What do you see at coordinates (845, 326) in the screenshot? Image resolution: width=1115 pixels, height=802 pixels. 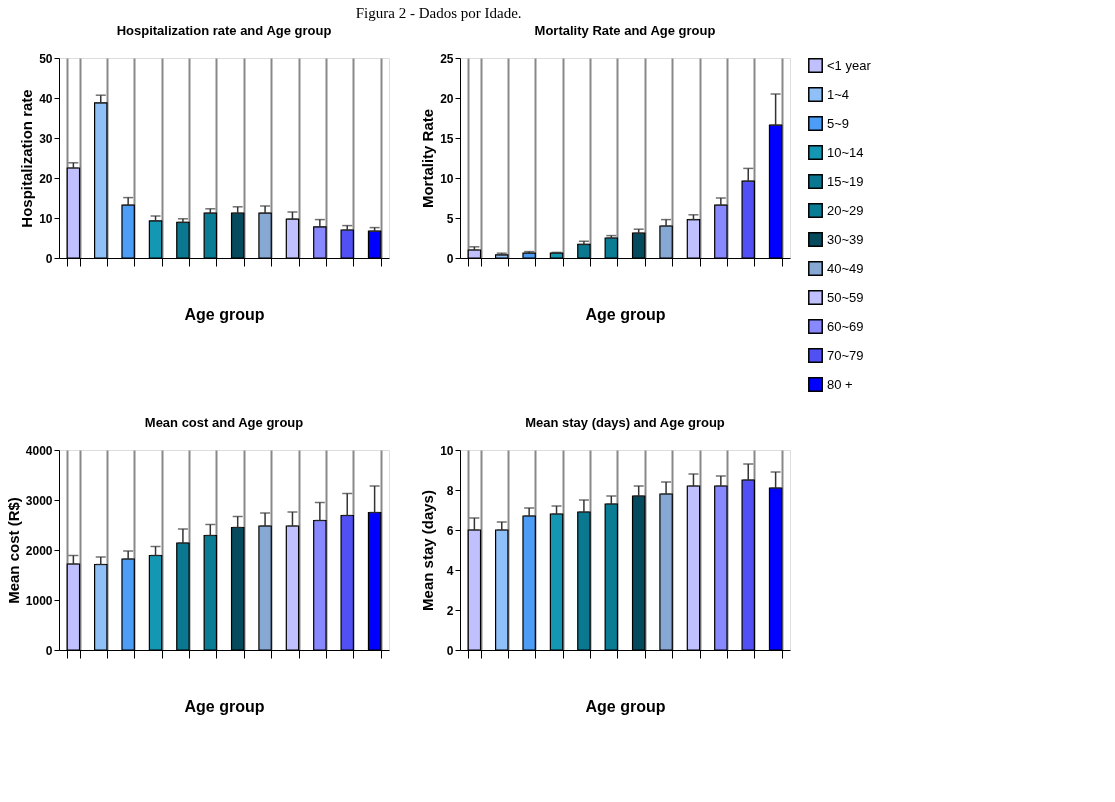 I see `legend-label: 60~69` at bounding box center [845, 326].